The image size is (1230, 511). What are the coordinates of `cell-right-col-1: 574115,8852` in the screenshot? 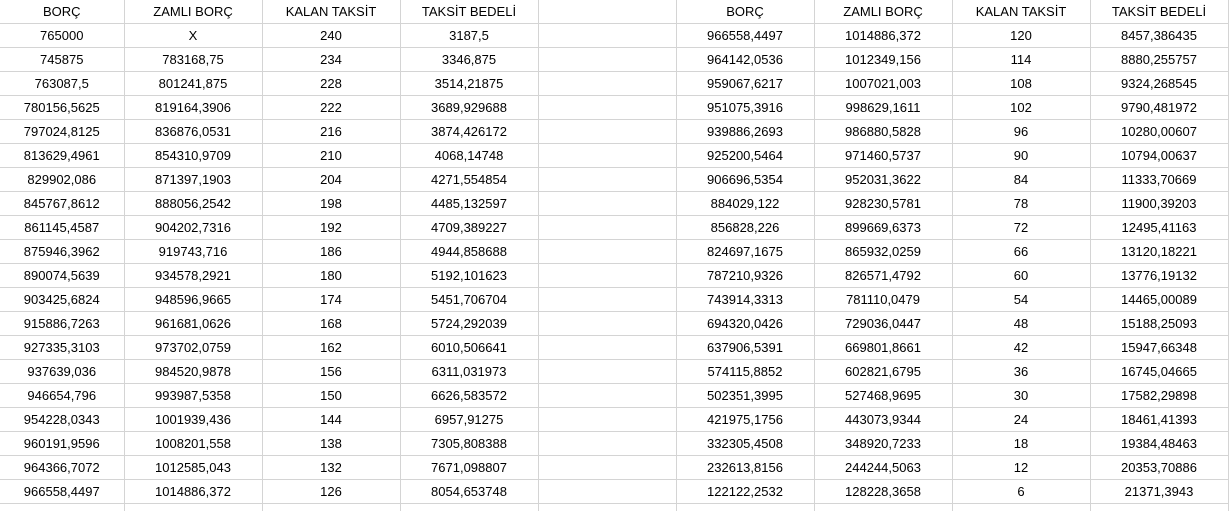 It's located at (745, 371).